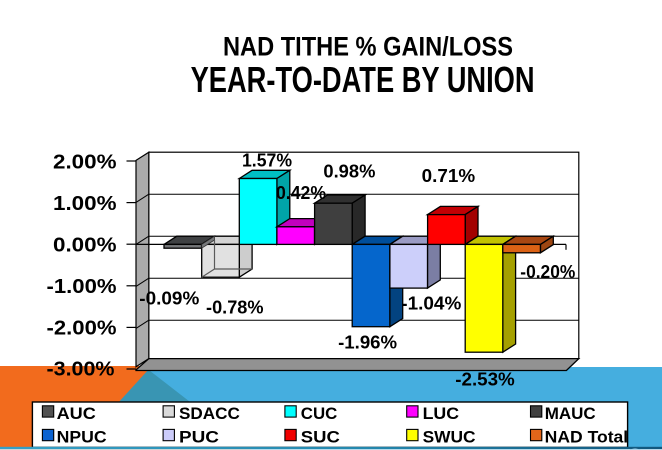 The height and width of the screenshot is (450, 662). Describe the element at coordinates (81, 370) in the screenshot. I see `svg-text: -3.00%` at that location.